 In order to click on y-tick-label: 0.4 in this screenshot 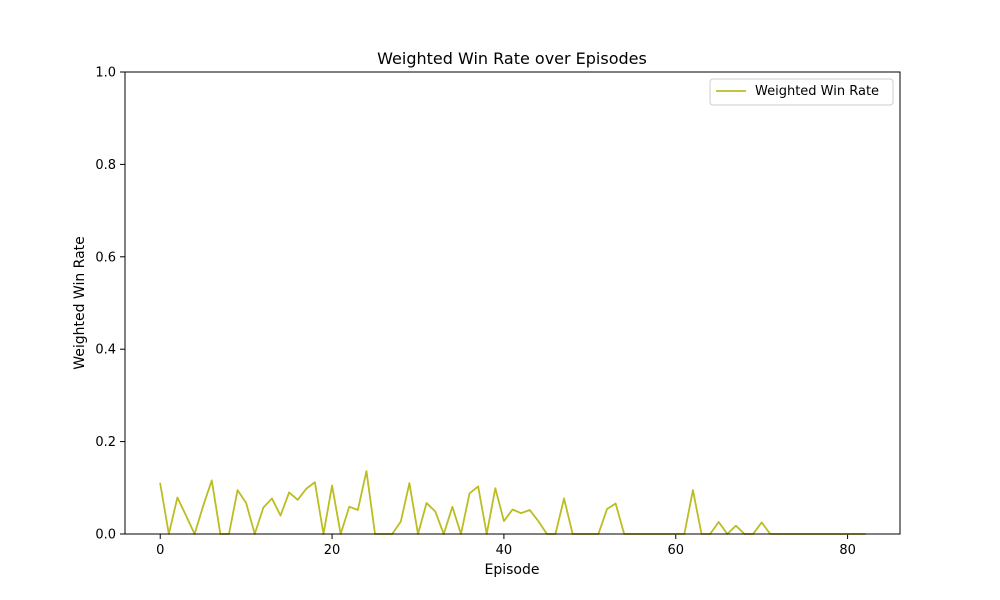, I will do `click(105, 350)`.